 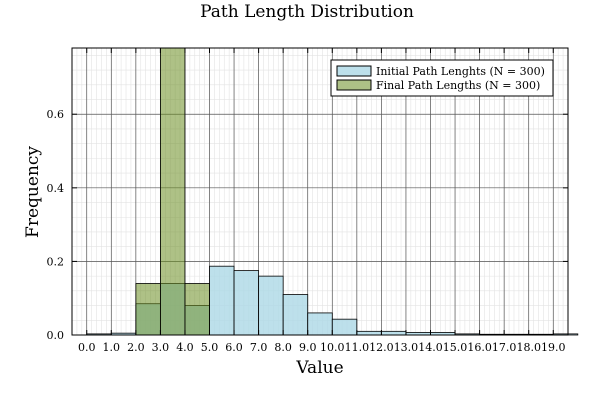 I want to click on legend-label-initial: Initial Path Lenghts (N = 300), so click(x=460, y=71).